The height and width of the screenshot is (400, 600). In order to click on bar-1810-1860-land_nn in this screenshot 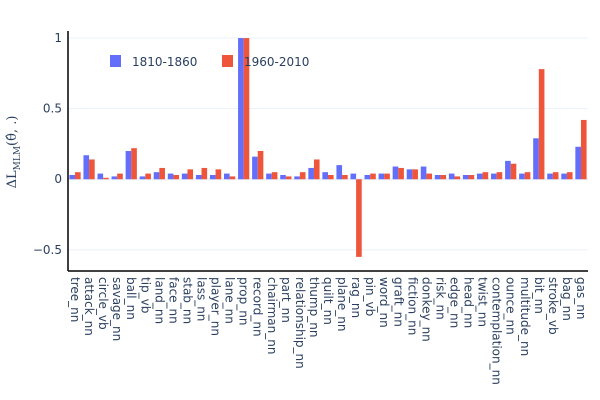, I will do `click(156, 176)`.